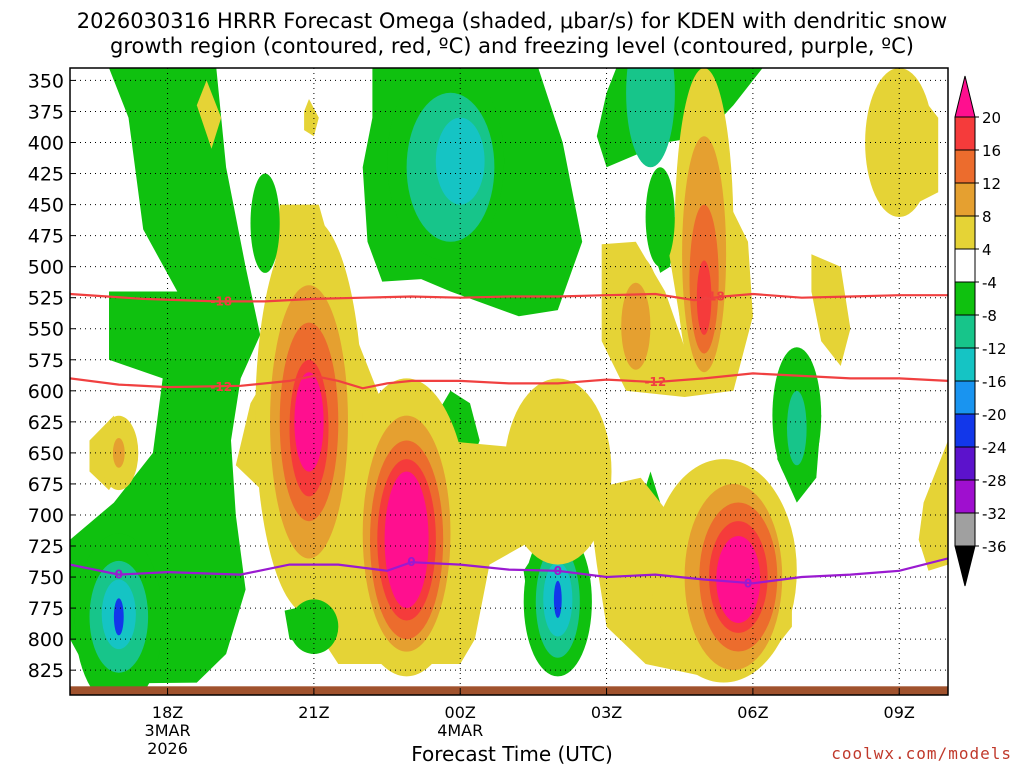  Describe the element at coordinates (46, 640) in the screenshot. I see `y-tick-label-800: 800` at that location.